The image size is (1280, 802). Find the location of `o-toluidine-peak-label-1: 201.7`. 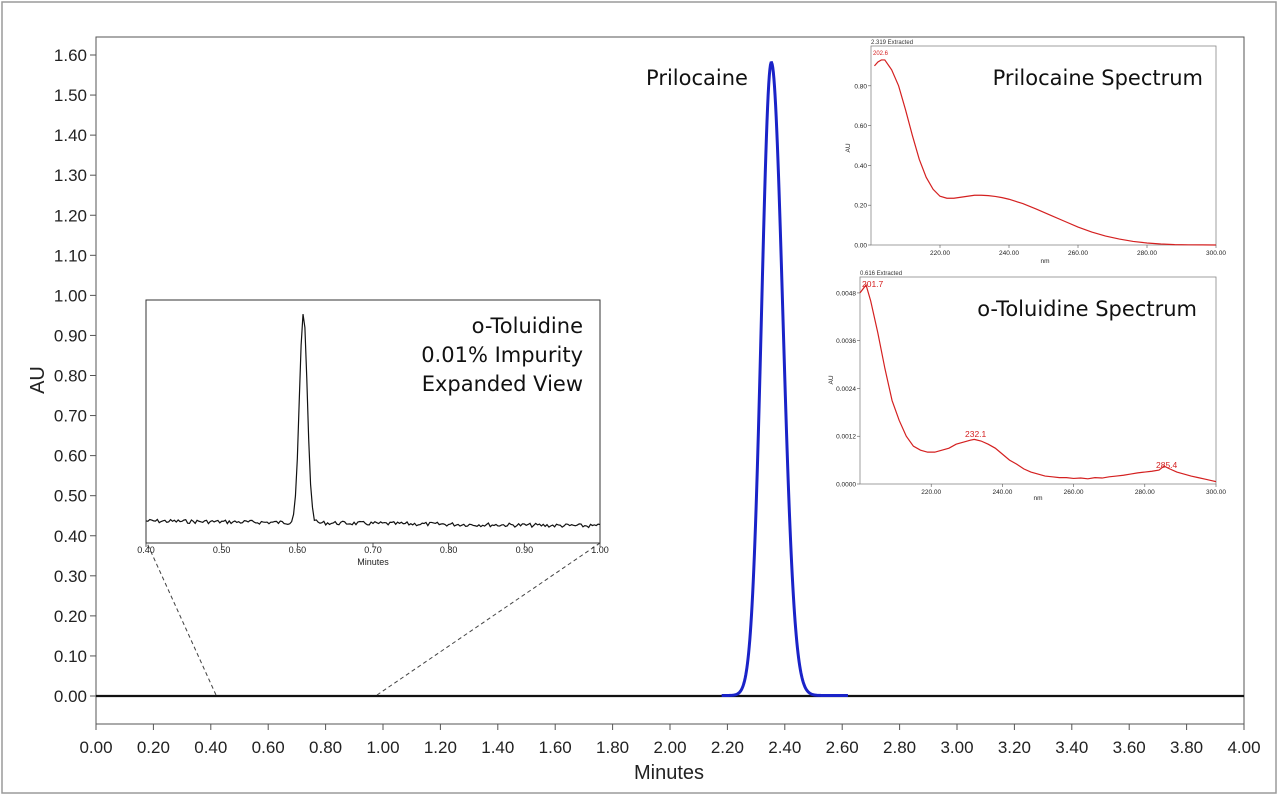

o-toluidine-peak-label-1: 201.7 is located at coordinates (873, 284).